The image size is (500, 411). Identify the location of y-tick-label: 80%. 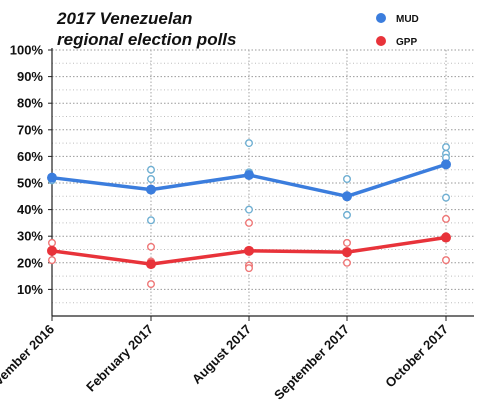
(30, 103).